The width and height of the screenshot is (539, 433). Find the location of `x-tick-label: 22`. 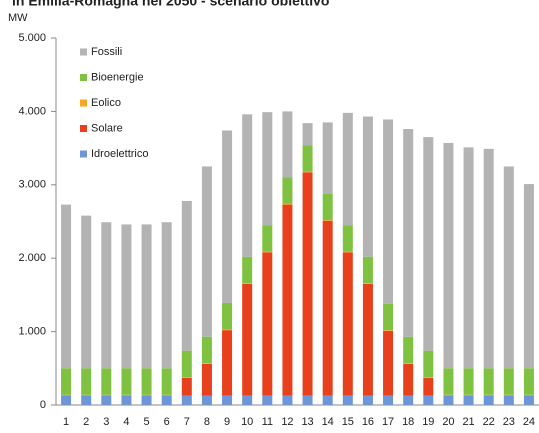

x-tick-label: 22 is located at coordinates (489, 422).